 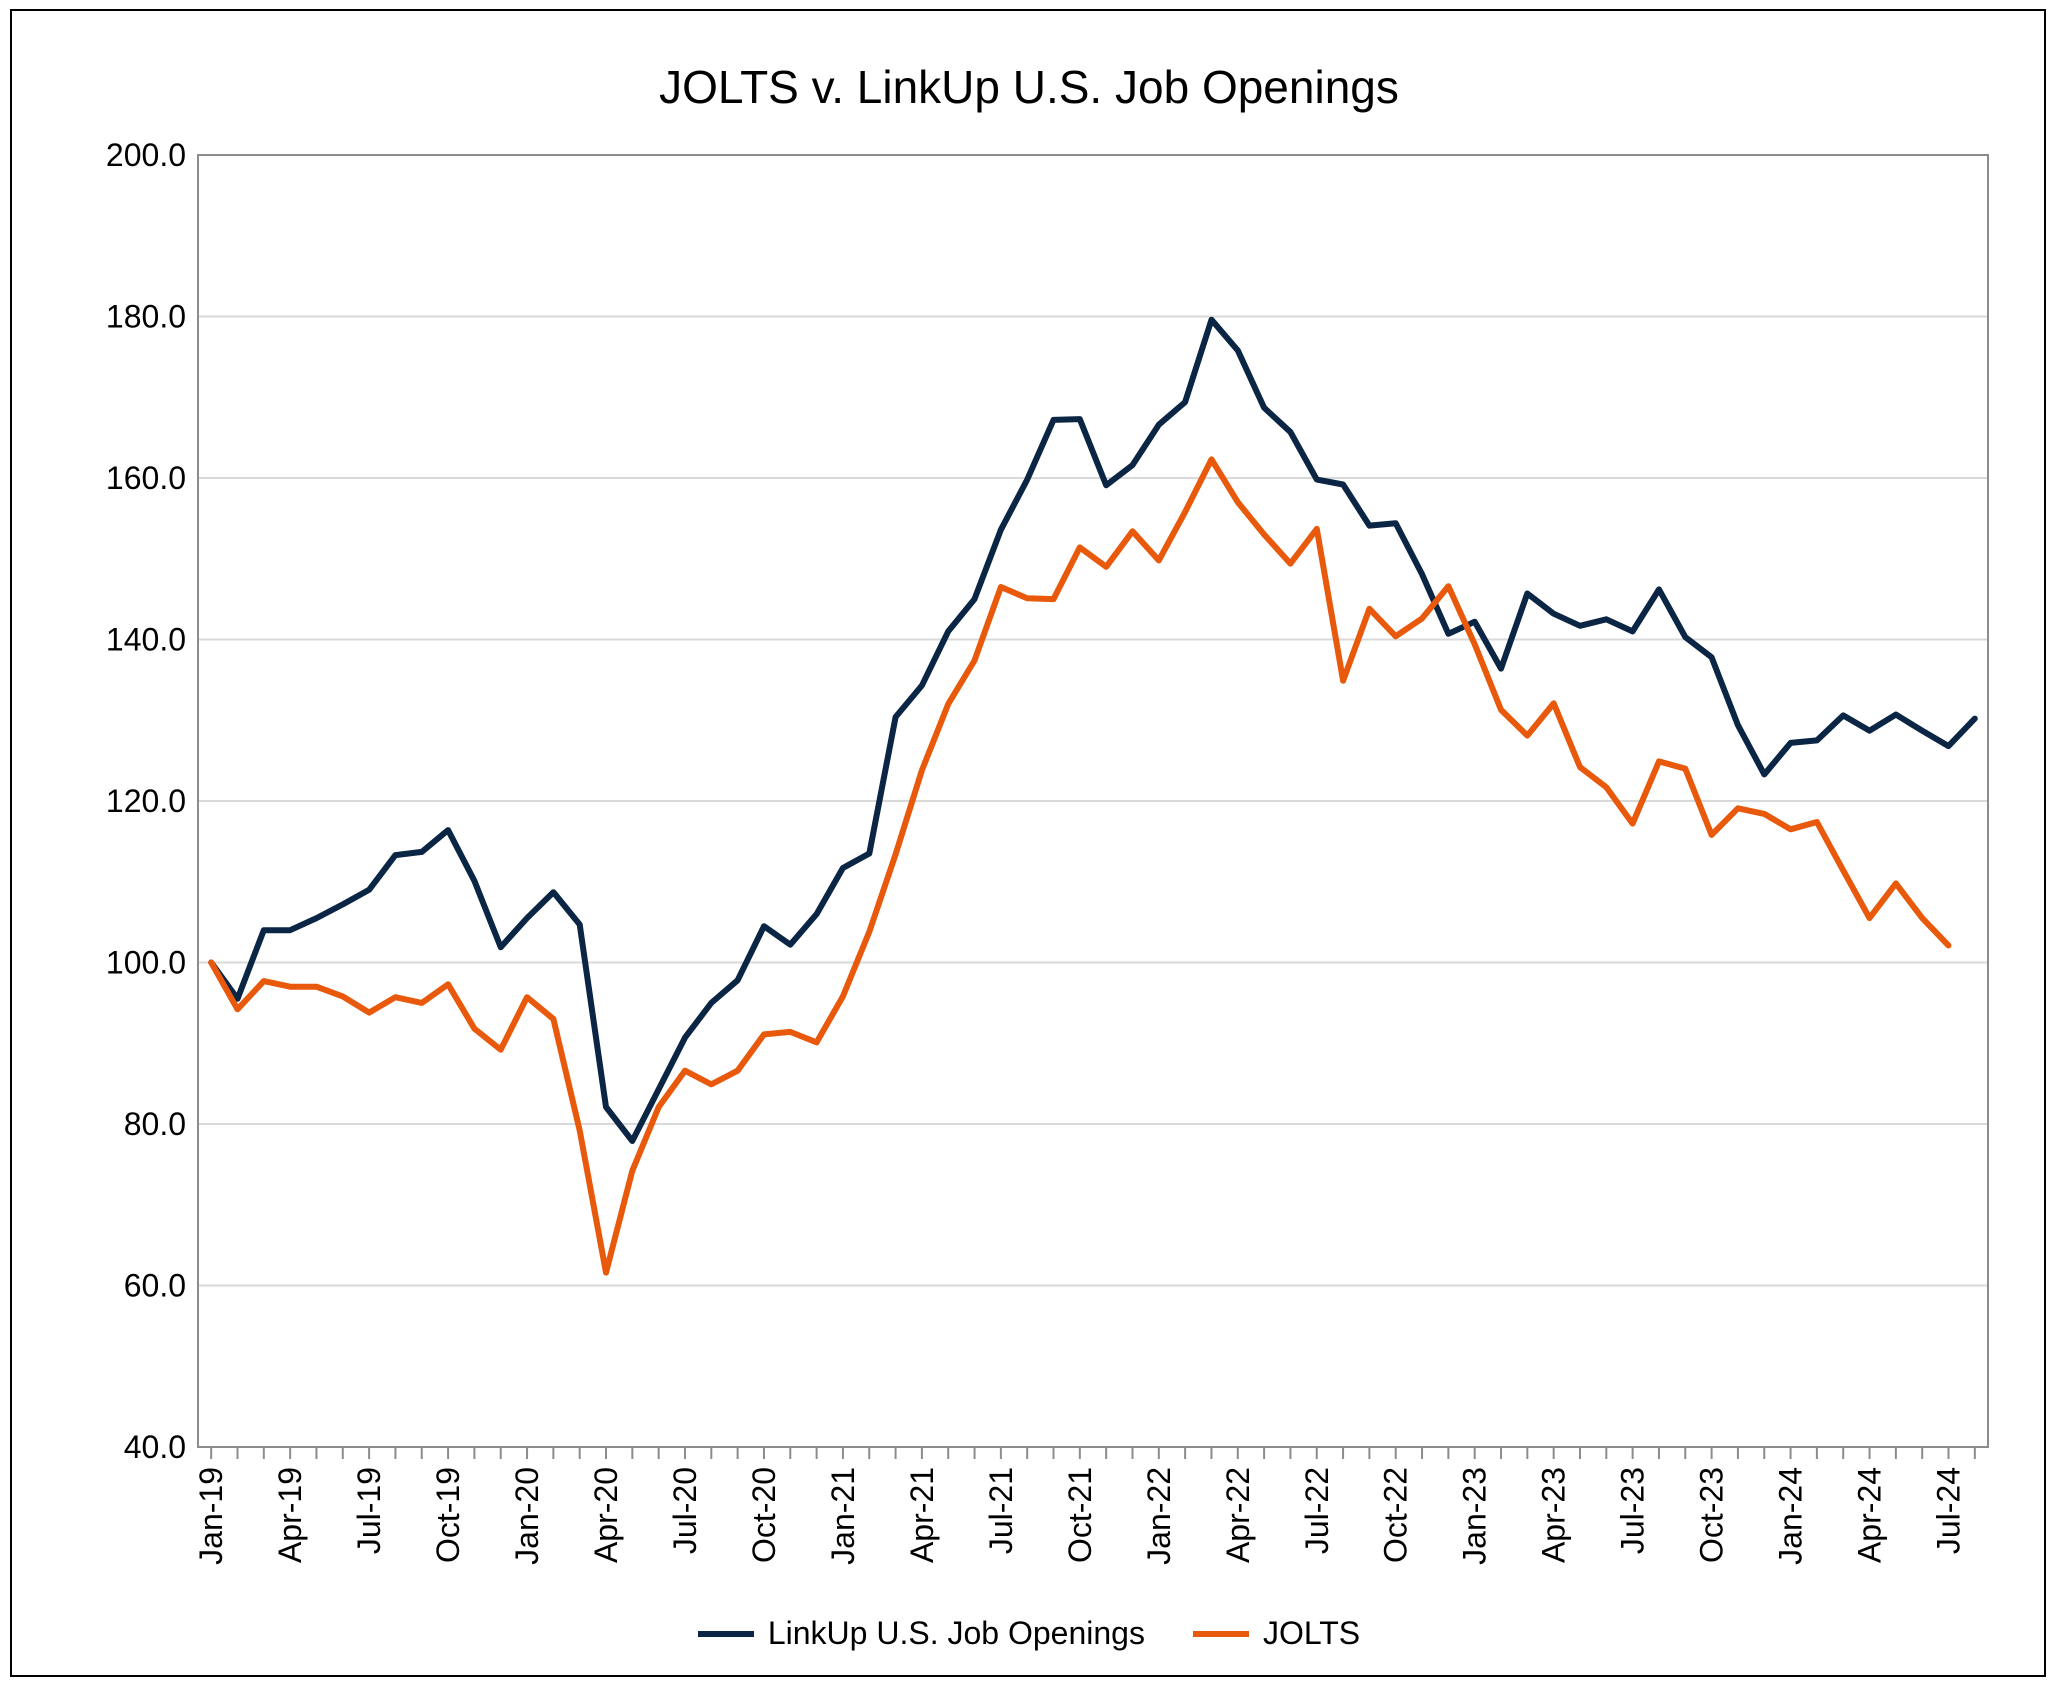 What do you see at coordinates (1870, 1515) in the screenshot?
I see `x-tick-label: Apr-24` at bounding box center [1870, 1515].